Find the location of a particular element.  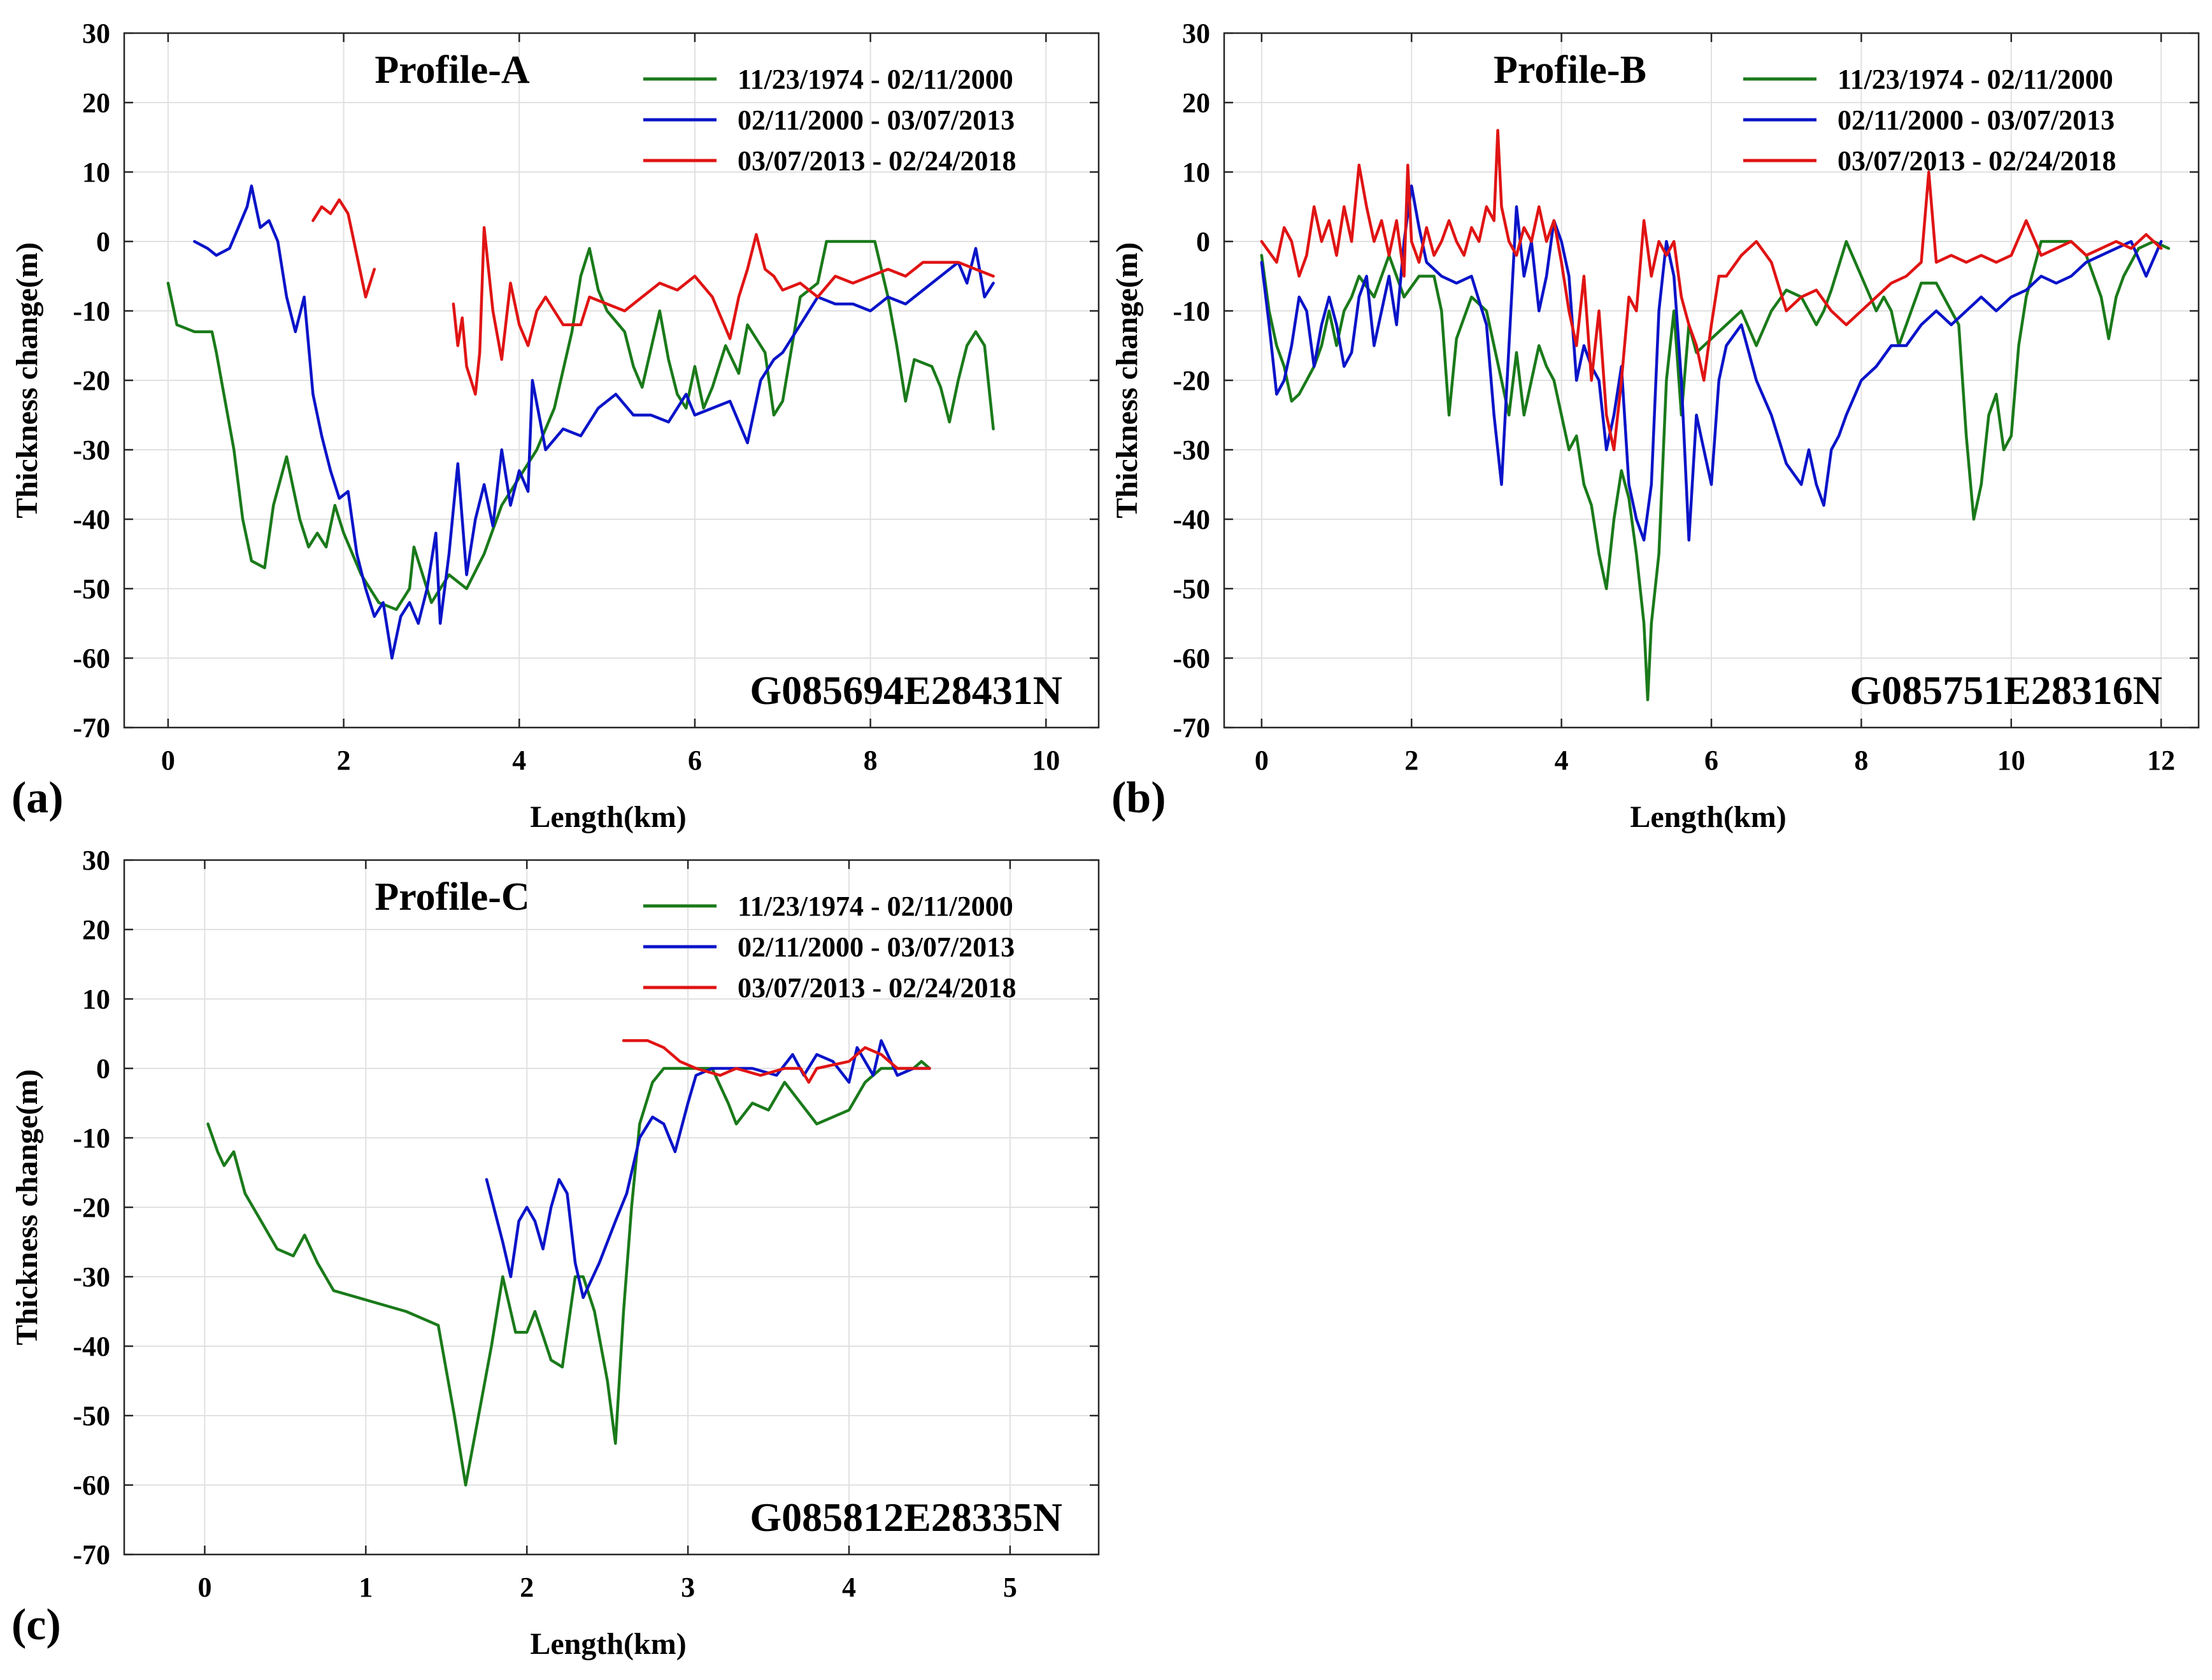

legend-c-label-1: 02/11/2000 - 03/07/2013 is located at coordinates (876, 947).